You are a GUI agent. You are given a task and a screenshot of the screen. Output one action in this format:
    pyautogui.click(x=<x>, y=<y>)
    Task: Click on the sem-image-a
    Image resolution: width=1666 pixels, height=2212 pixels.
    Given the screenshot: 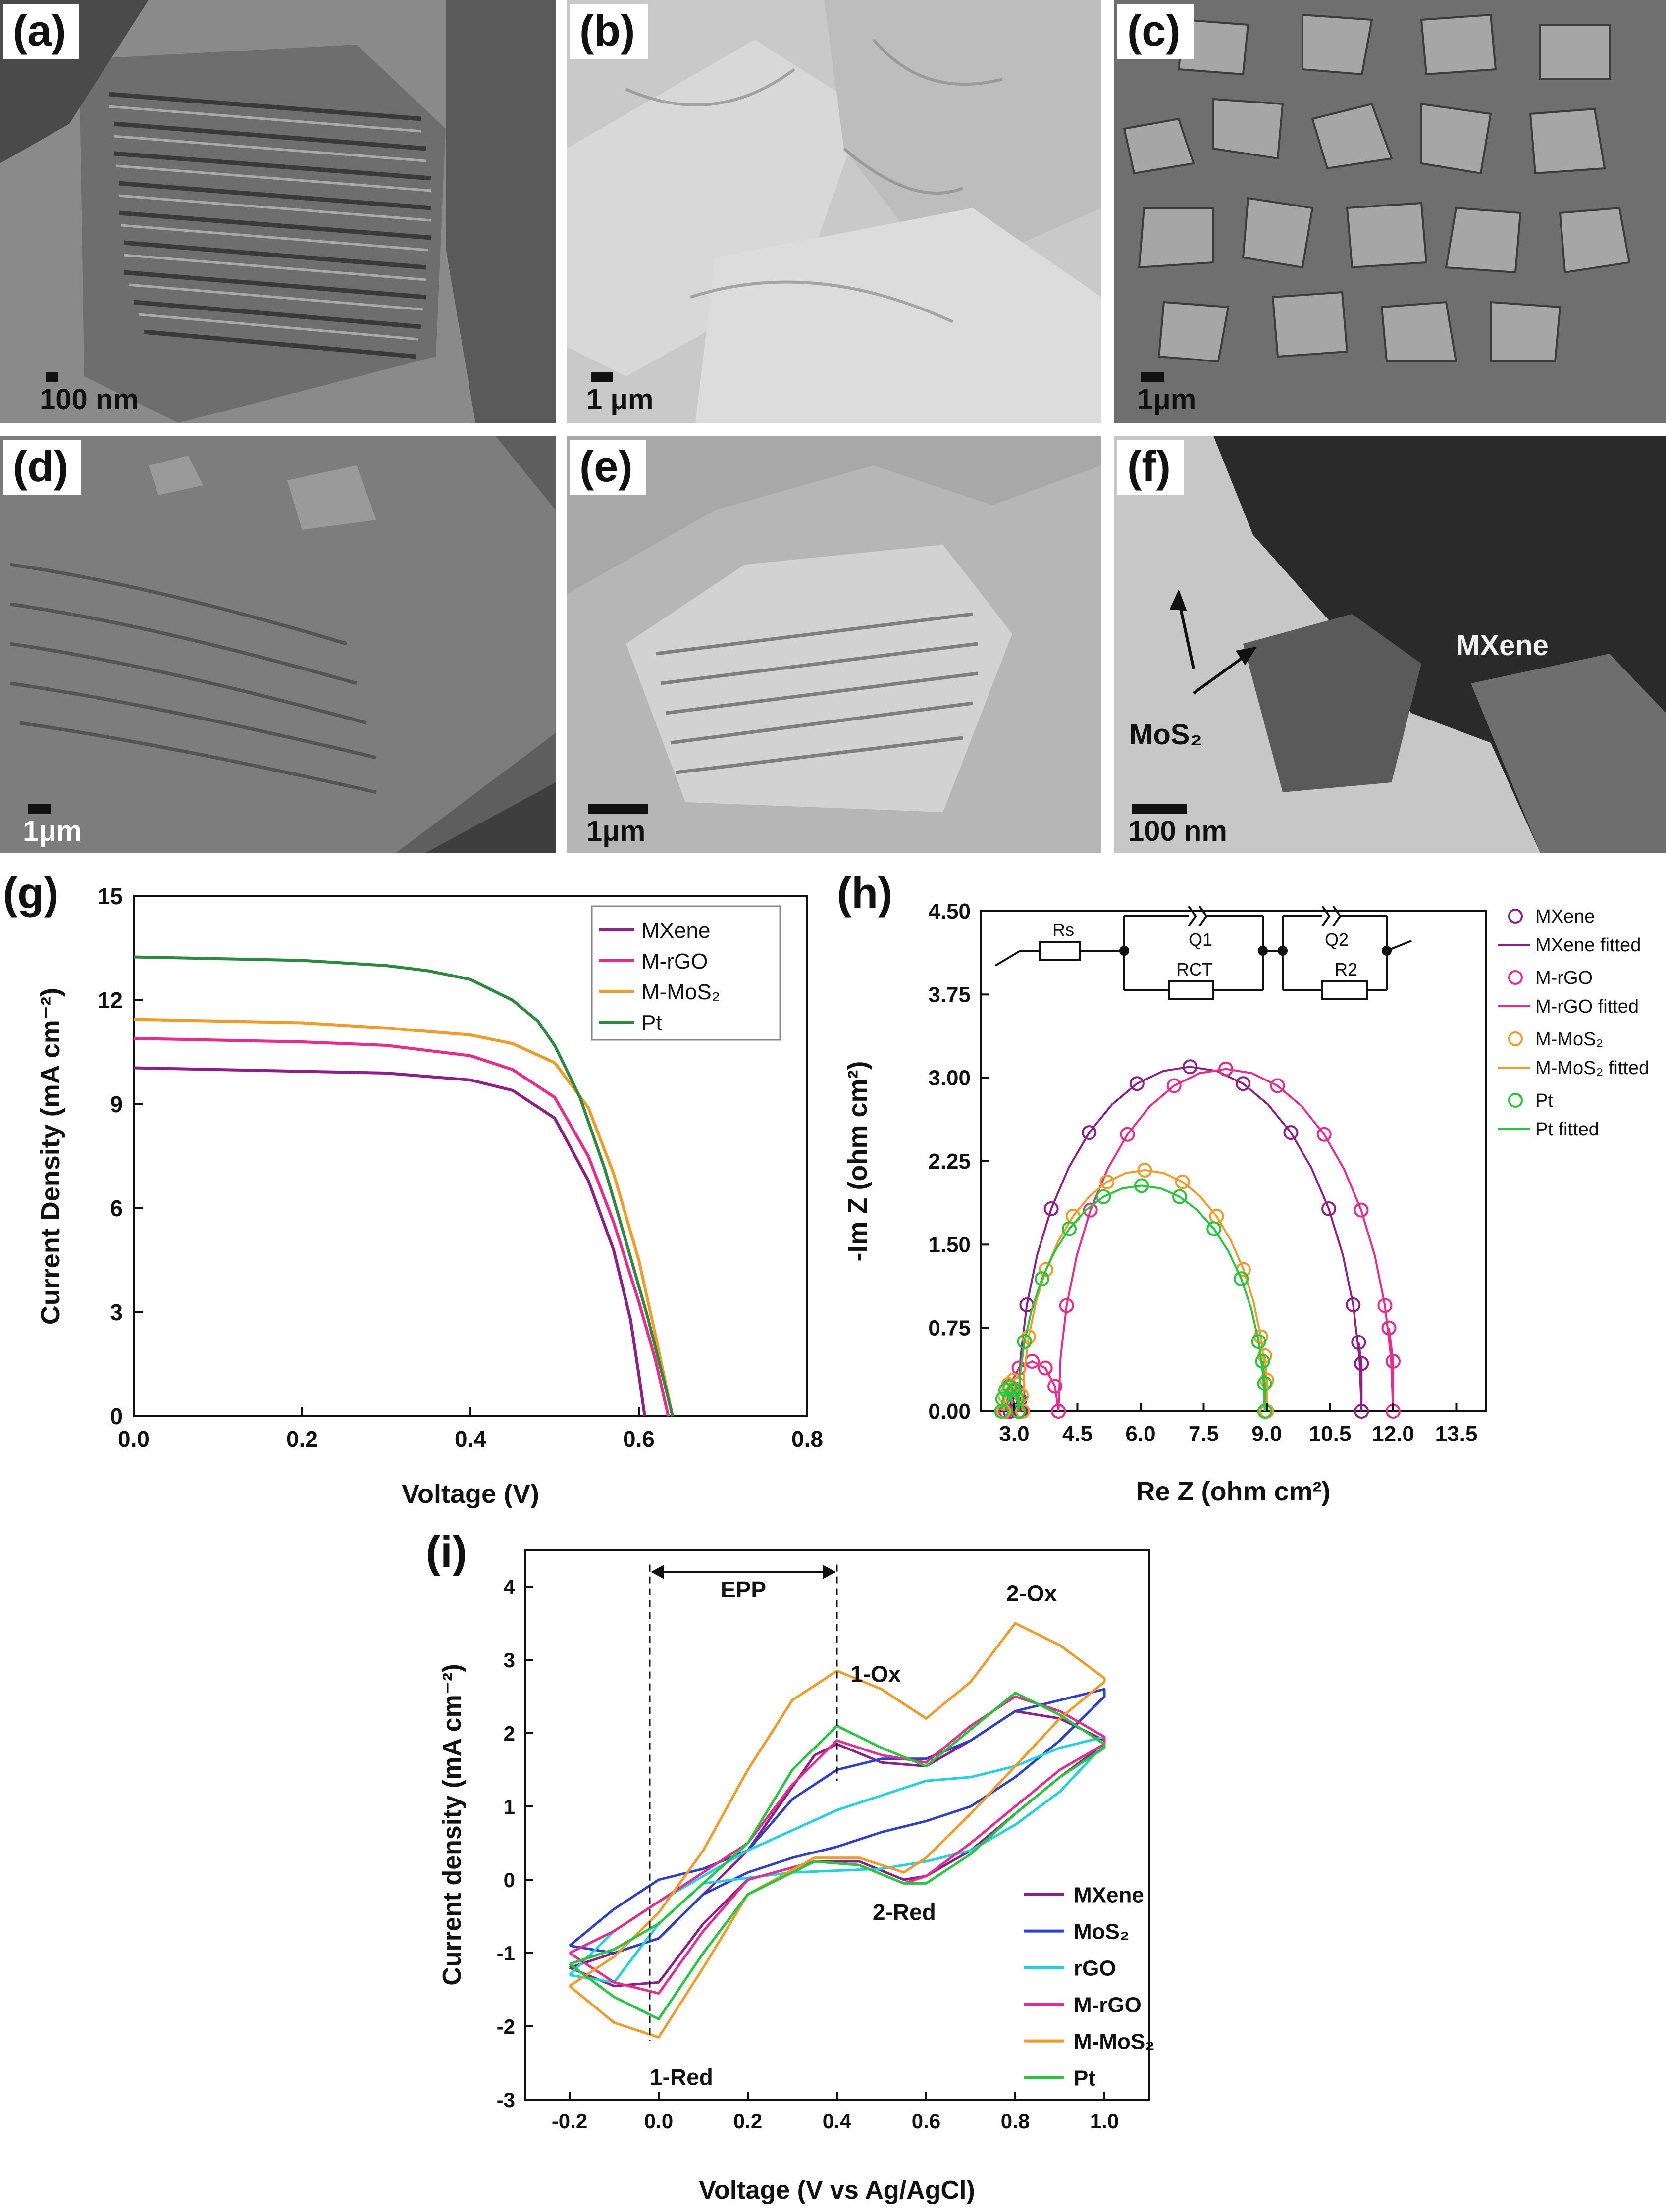 What is the action you would take?
    pyautogui.click(x=278, y=211)
    